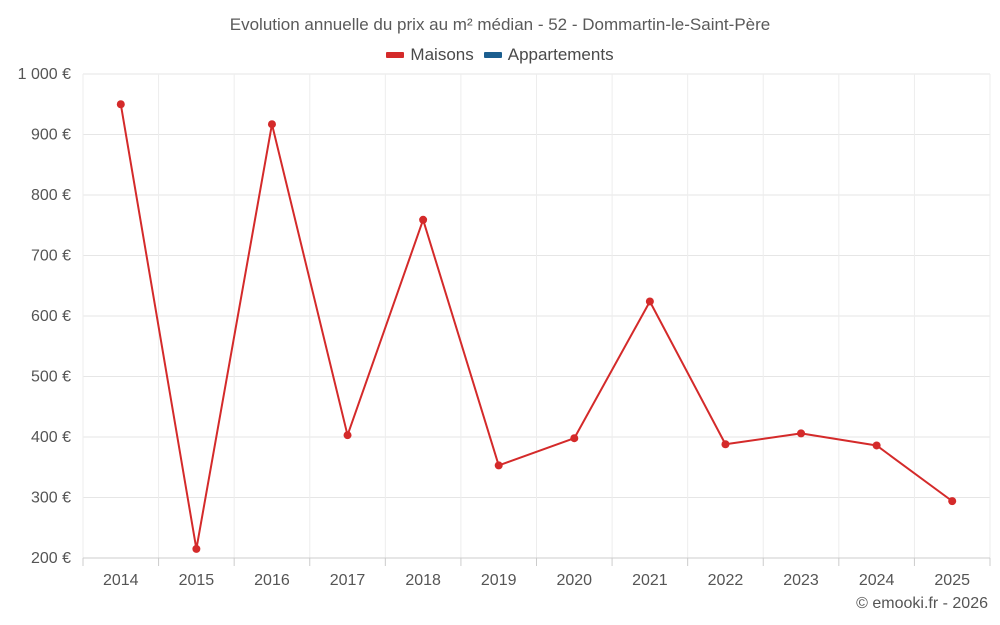 The height and width of the screenshot is (625, 1000). What do you see at coordinates (51, 498) in the screenshot?
I see `y-tick-label: 300 €` at bounding box center [51, 498].